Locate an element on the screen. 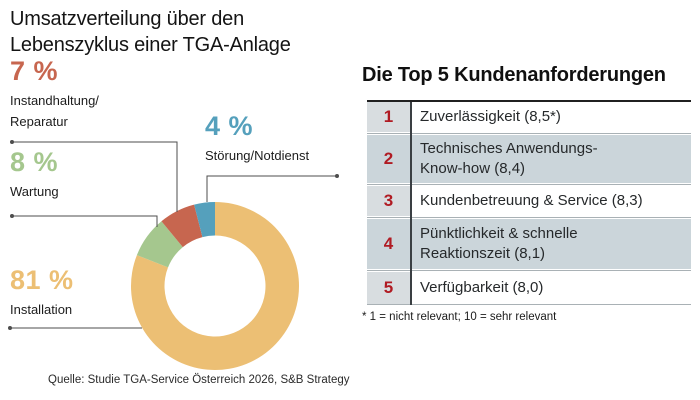 The image size is (700, 400). rank-cell: 3 is located at coordinates (388, 201).